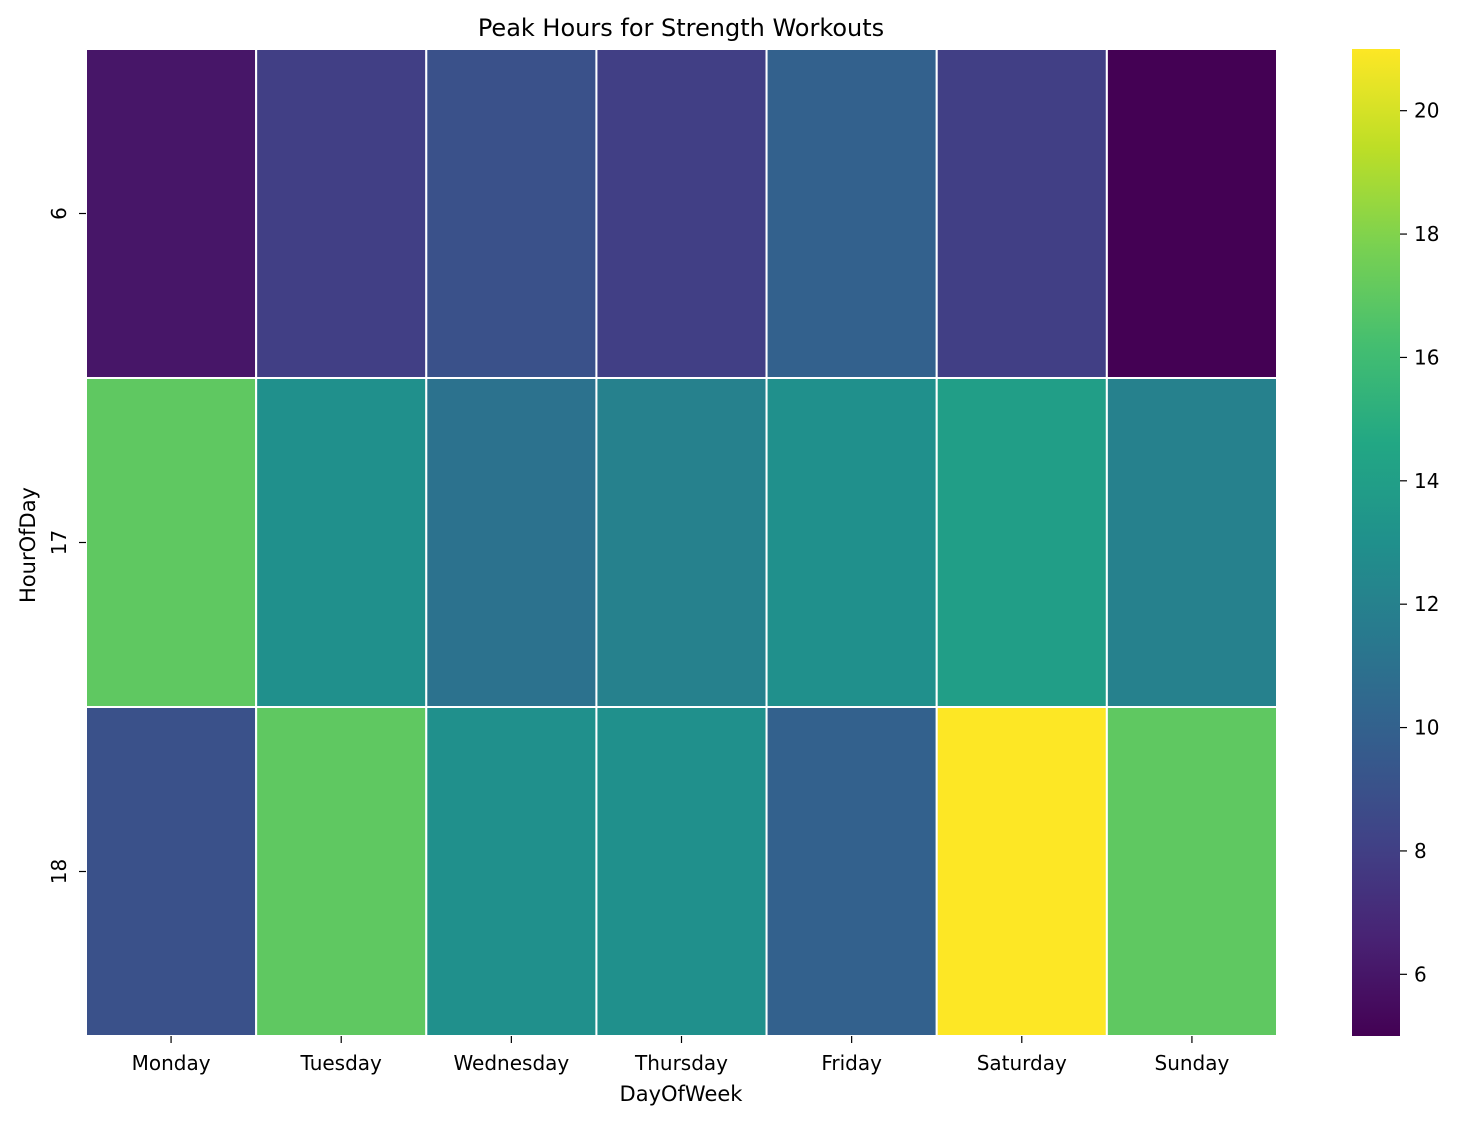  I want to click on y-tick-label: 17, so click(59, 542).